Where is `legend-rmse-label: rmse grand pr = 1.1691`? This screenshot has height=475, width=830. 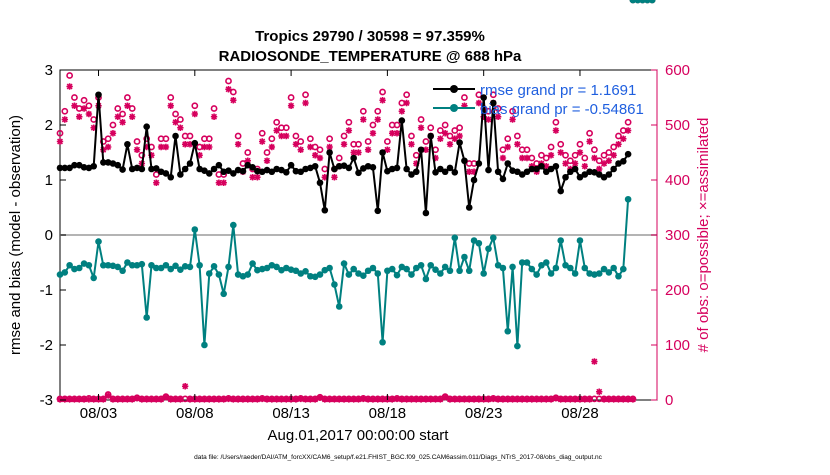
legend-rmse-label: rmse grand pr = 1.1691 is located at coordinates (558, 90).